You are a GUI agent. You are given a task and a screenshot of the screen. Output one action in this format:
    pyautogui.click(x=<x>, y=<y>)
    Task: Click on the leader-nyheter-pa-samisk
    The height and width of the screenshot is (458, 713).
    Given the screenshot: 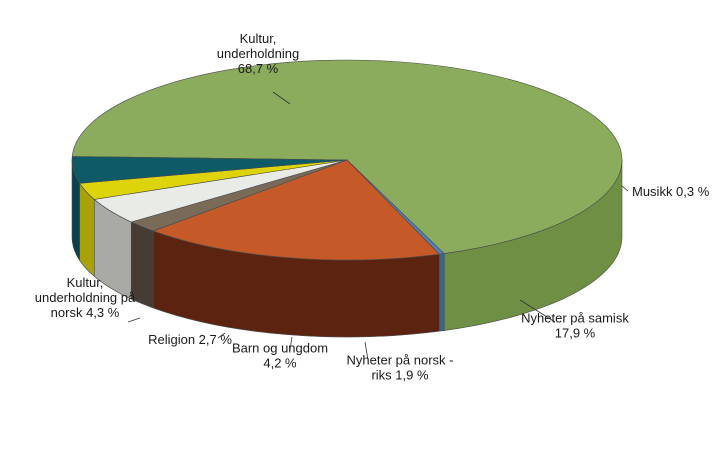 What is the action you would take?
    pyautogui.click(x=537, y=311)
    